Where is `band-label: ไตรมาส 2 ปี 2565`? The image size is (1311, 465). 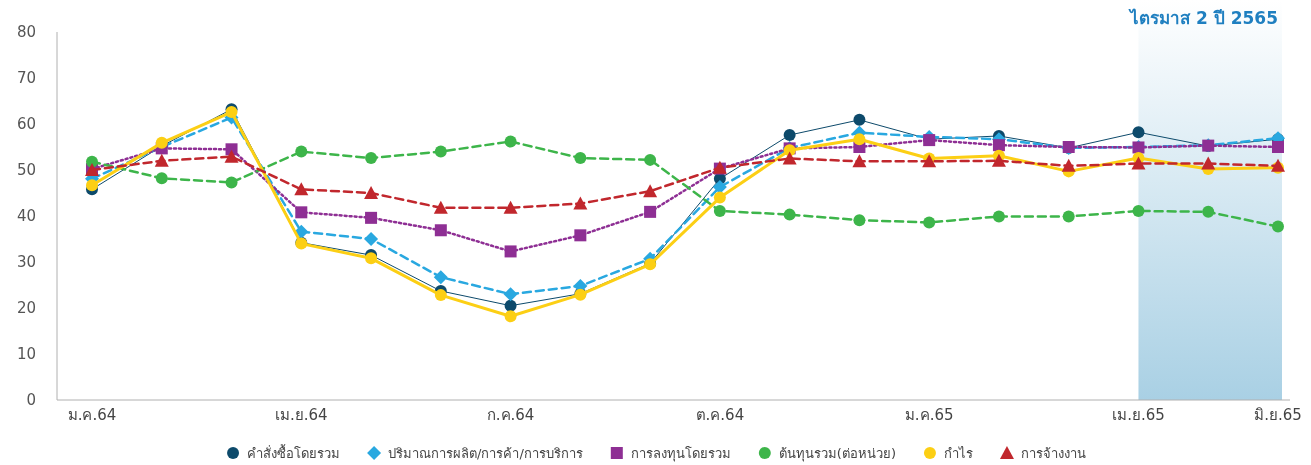
band-label: ไตรมาส 2 ปี 2565 is located at coordinates (1203, 18).